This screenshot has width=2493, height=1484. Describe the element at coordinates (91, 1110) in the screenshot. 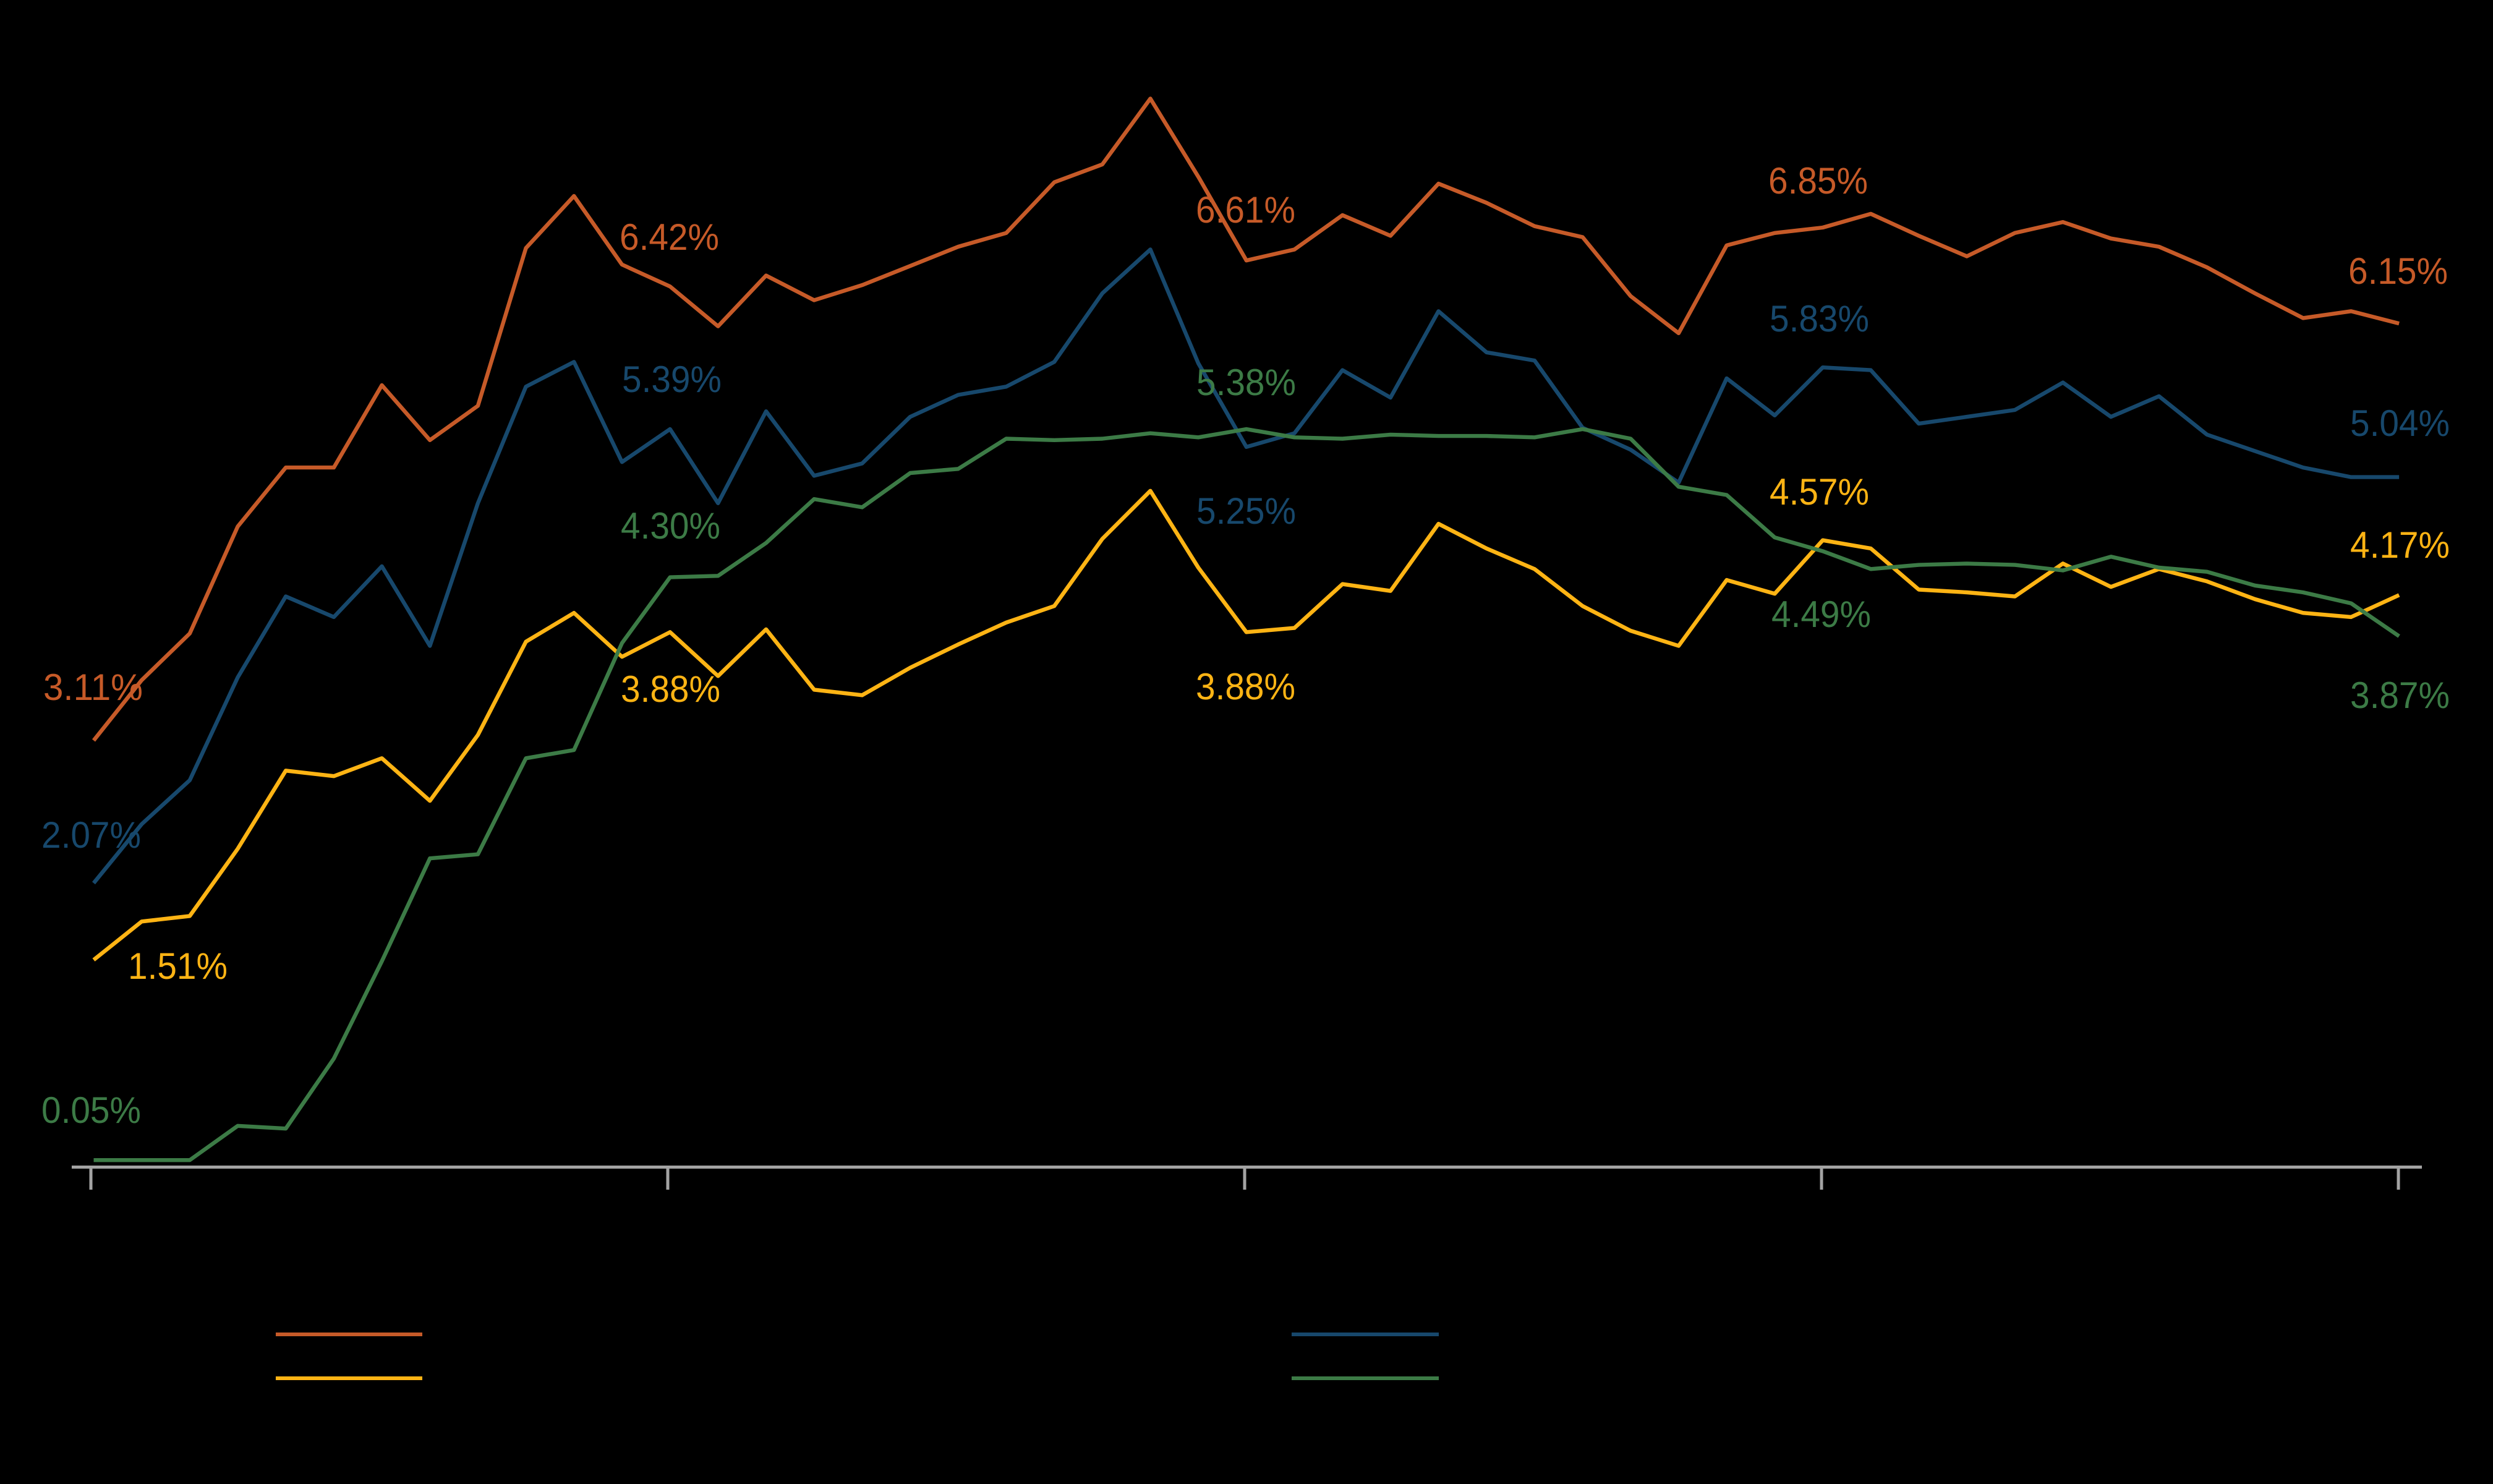

I see `svg-text: 0.05%` at that location.